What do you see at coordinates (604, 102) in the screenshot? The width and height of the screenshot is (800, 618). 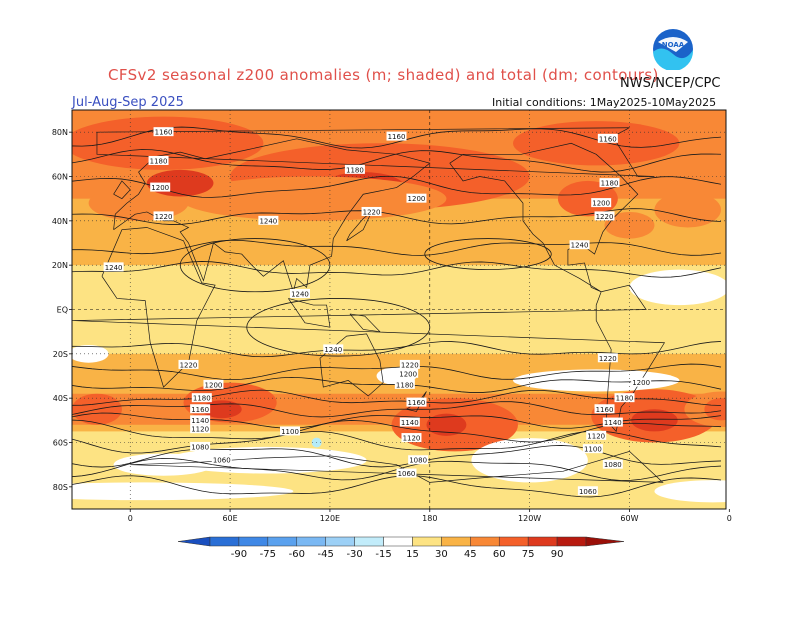 I see `initial-conditions-label: Initial conditions: 1May2025-10May2025` at bounding box center [604, 102].